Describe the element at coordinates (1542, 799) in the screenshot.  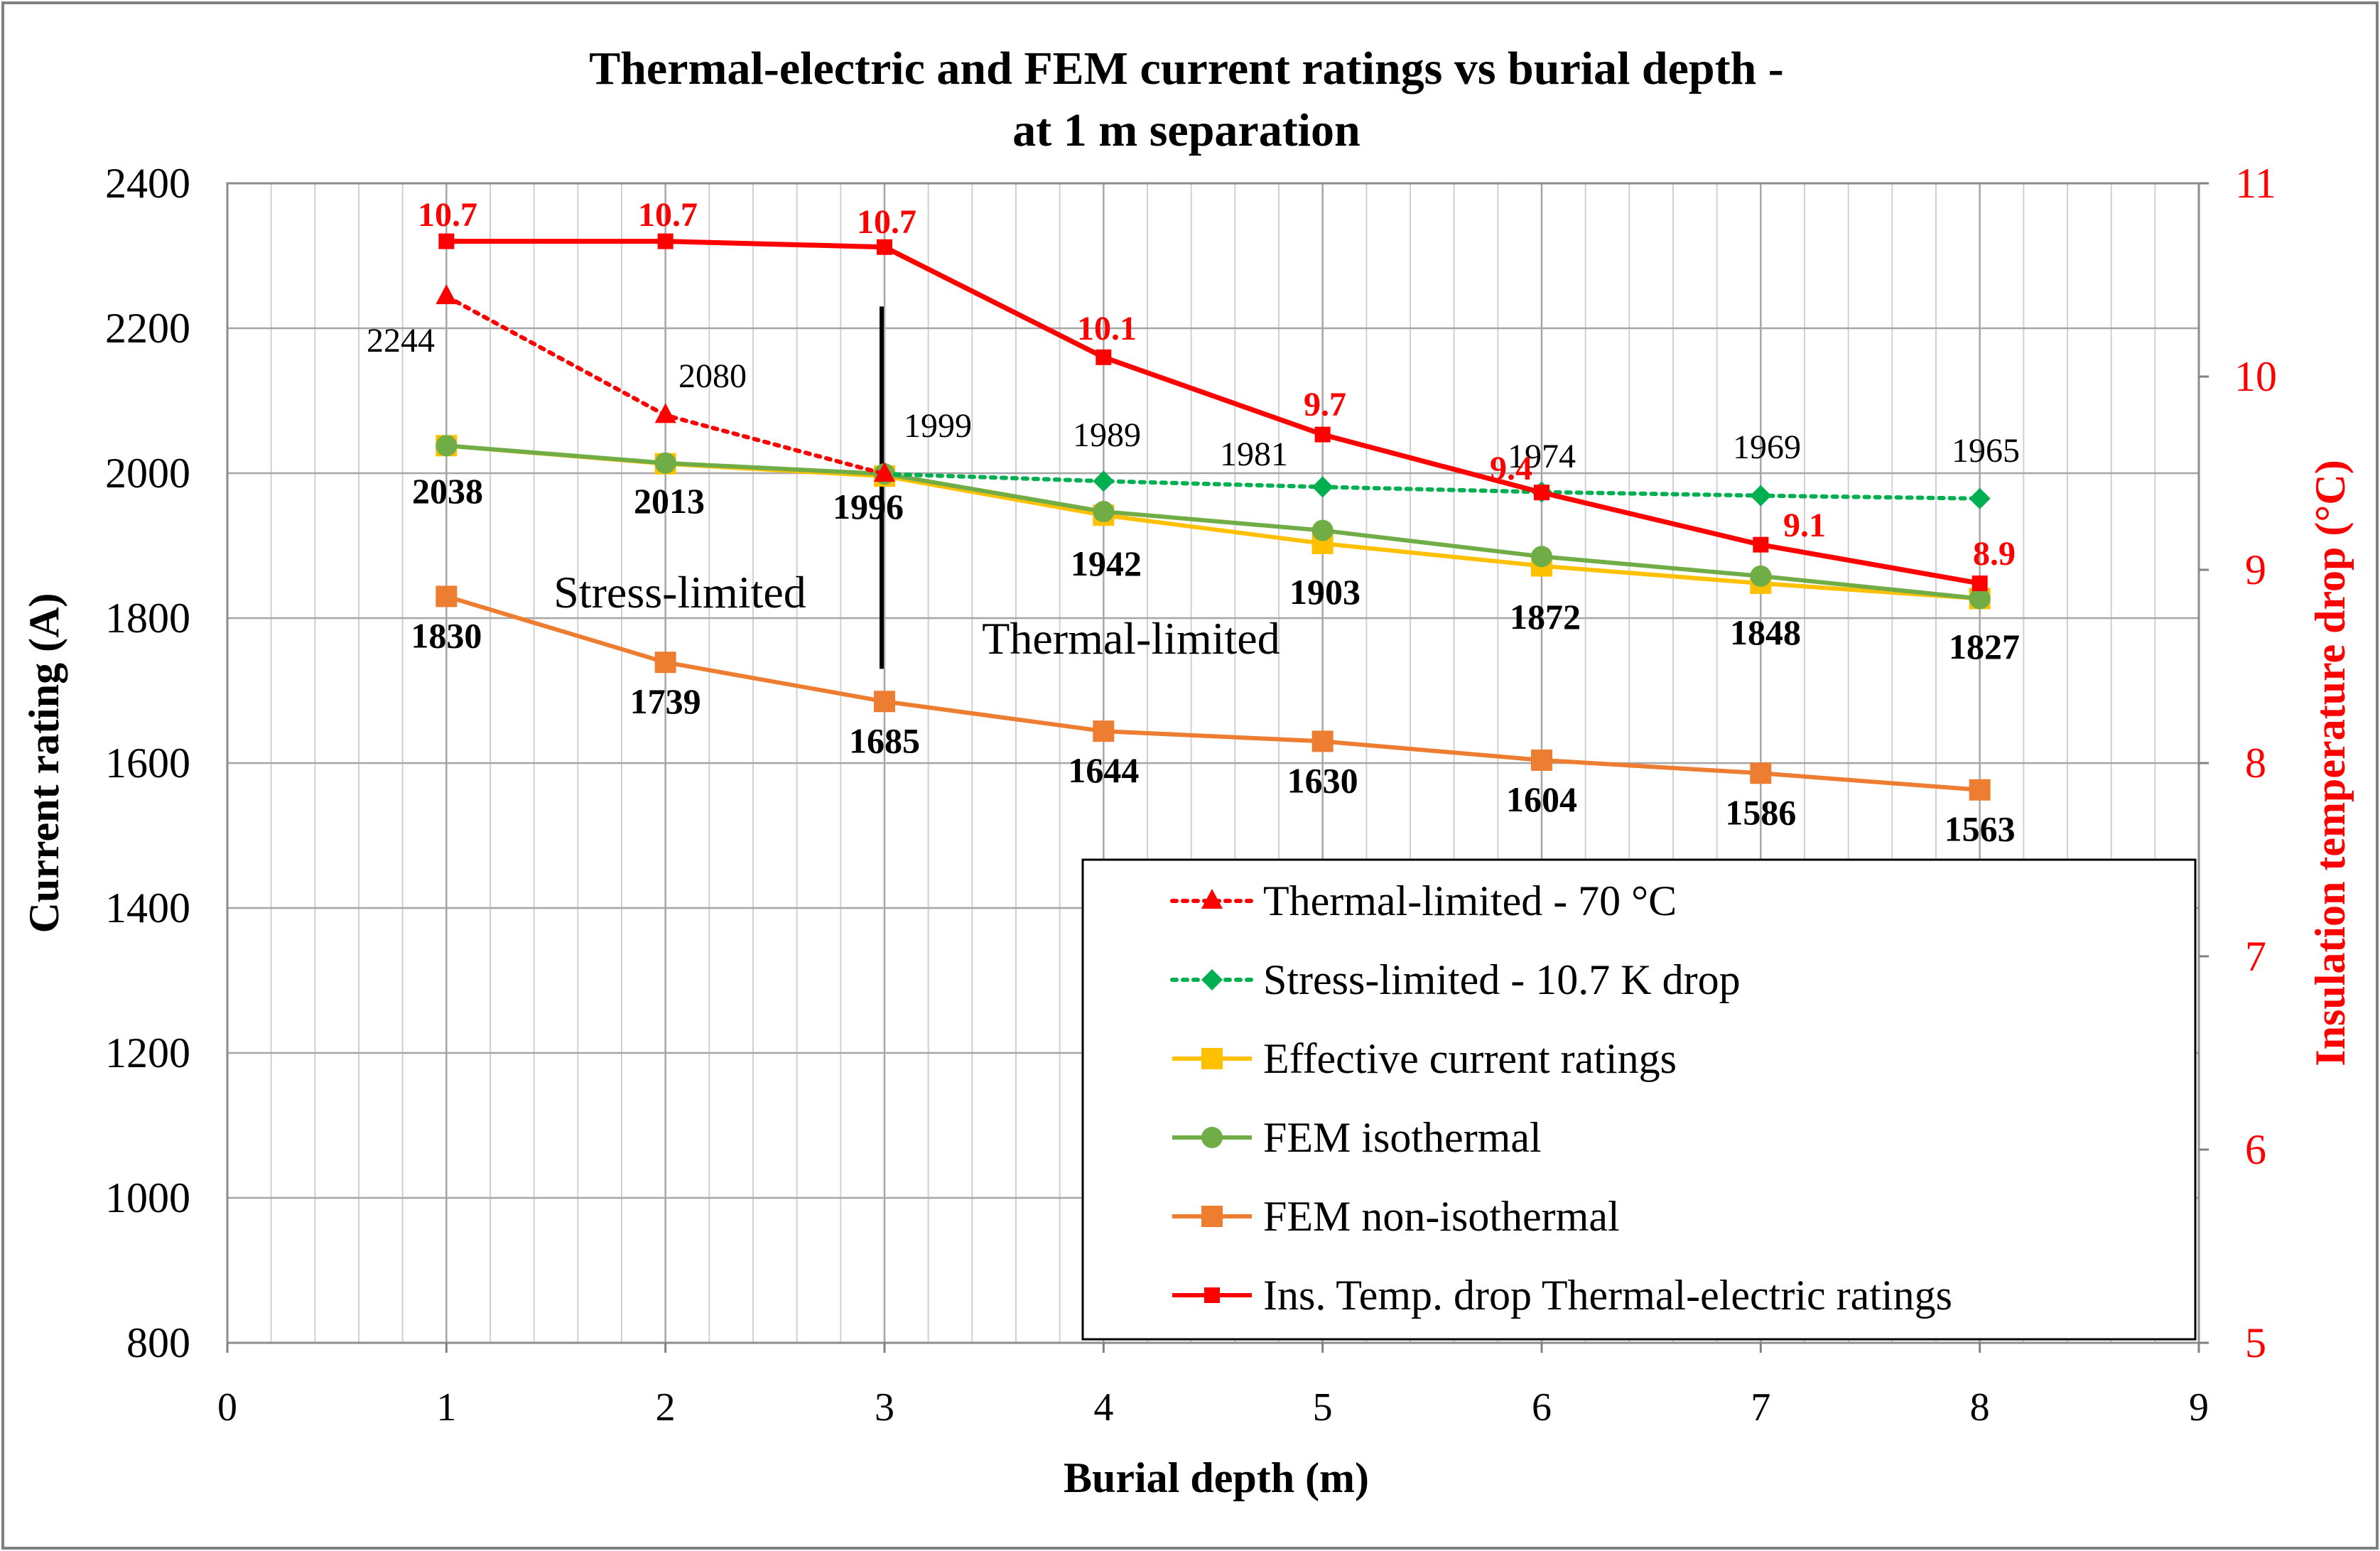
I see `data-label-fem-noniso: 1604` at that location.